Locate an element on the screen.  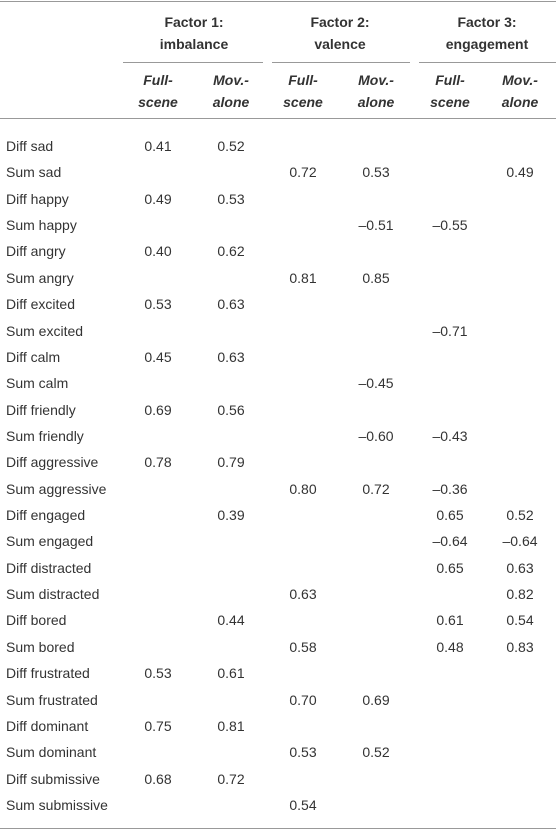
cell-value: –0.36 is located at coordinates (450, 488).